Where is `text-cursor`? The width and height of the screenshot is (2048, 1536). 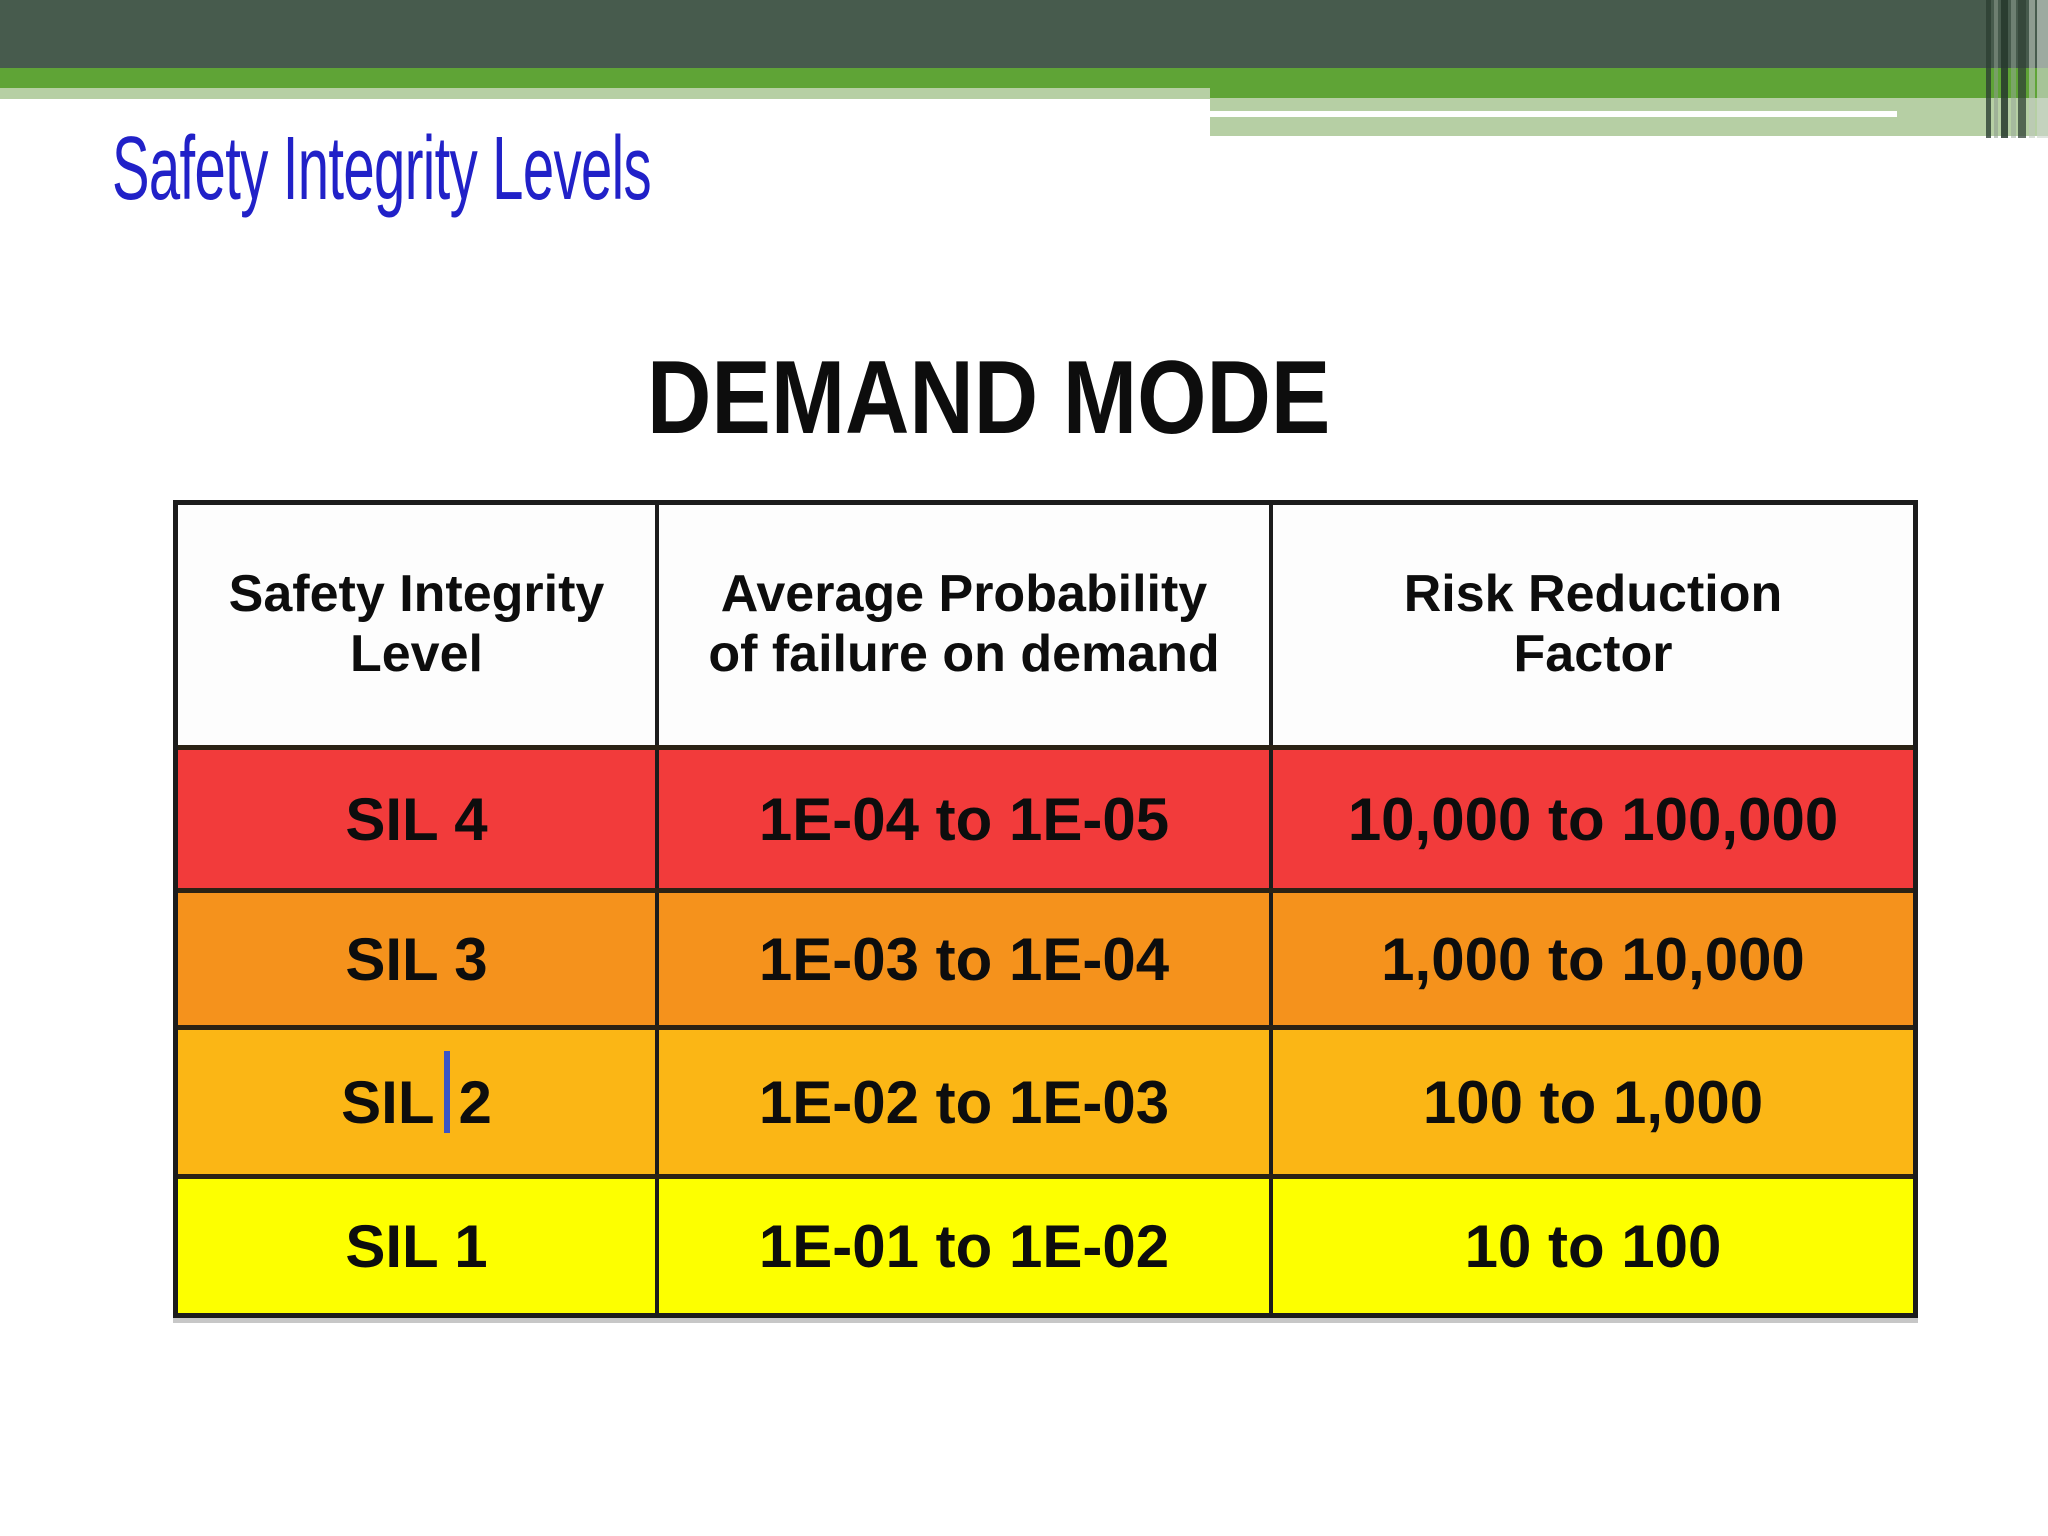 text-cursor is located at coordinates (447, 1092).